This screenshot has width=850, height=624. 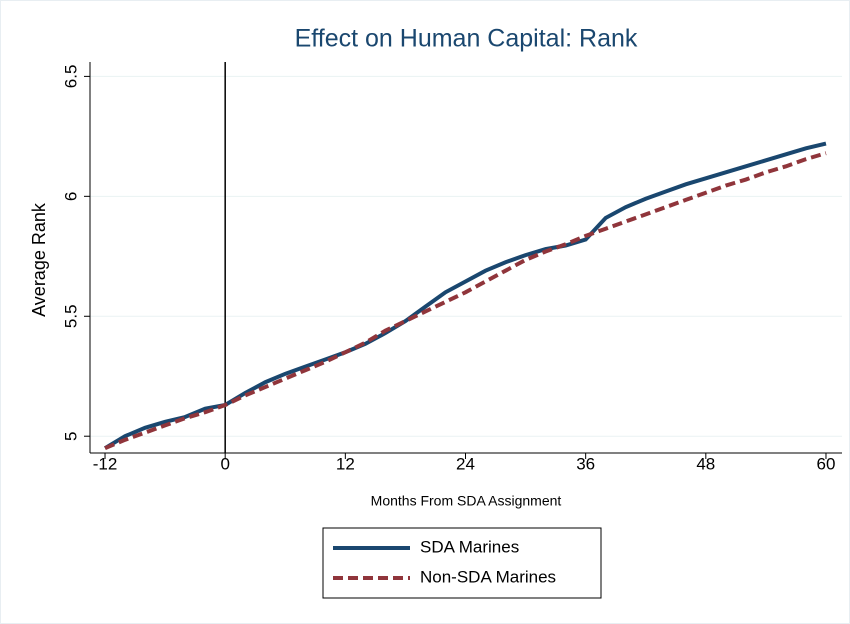 I want to click on x-tick-label: 24, so click(x=465, y=463).